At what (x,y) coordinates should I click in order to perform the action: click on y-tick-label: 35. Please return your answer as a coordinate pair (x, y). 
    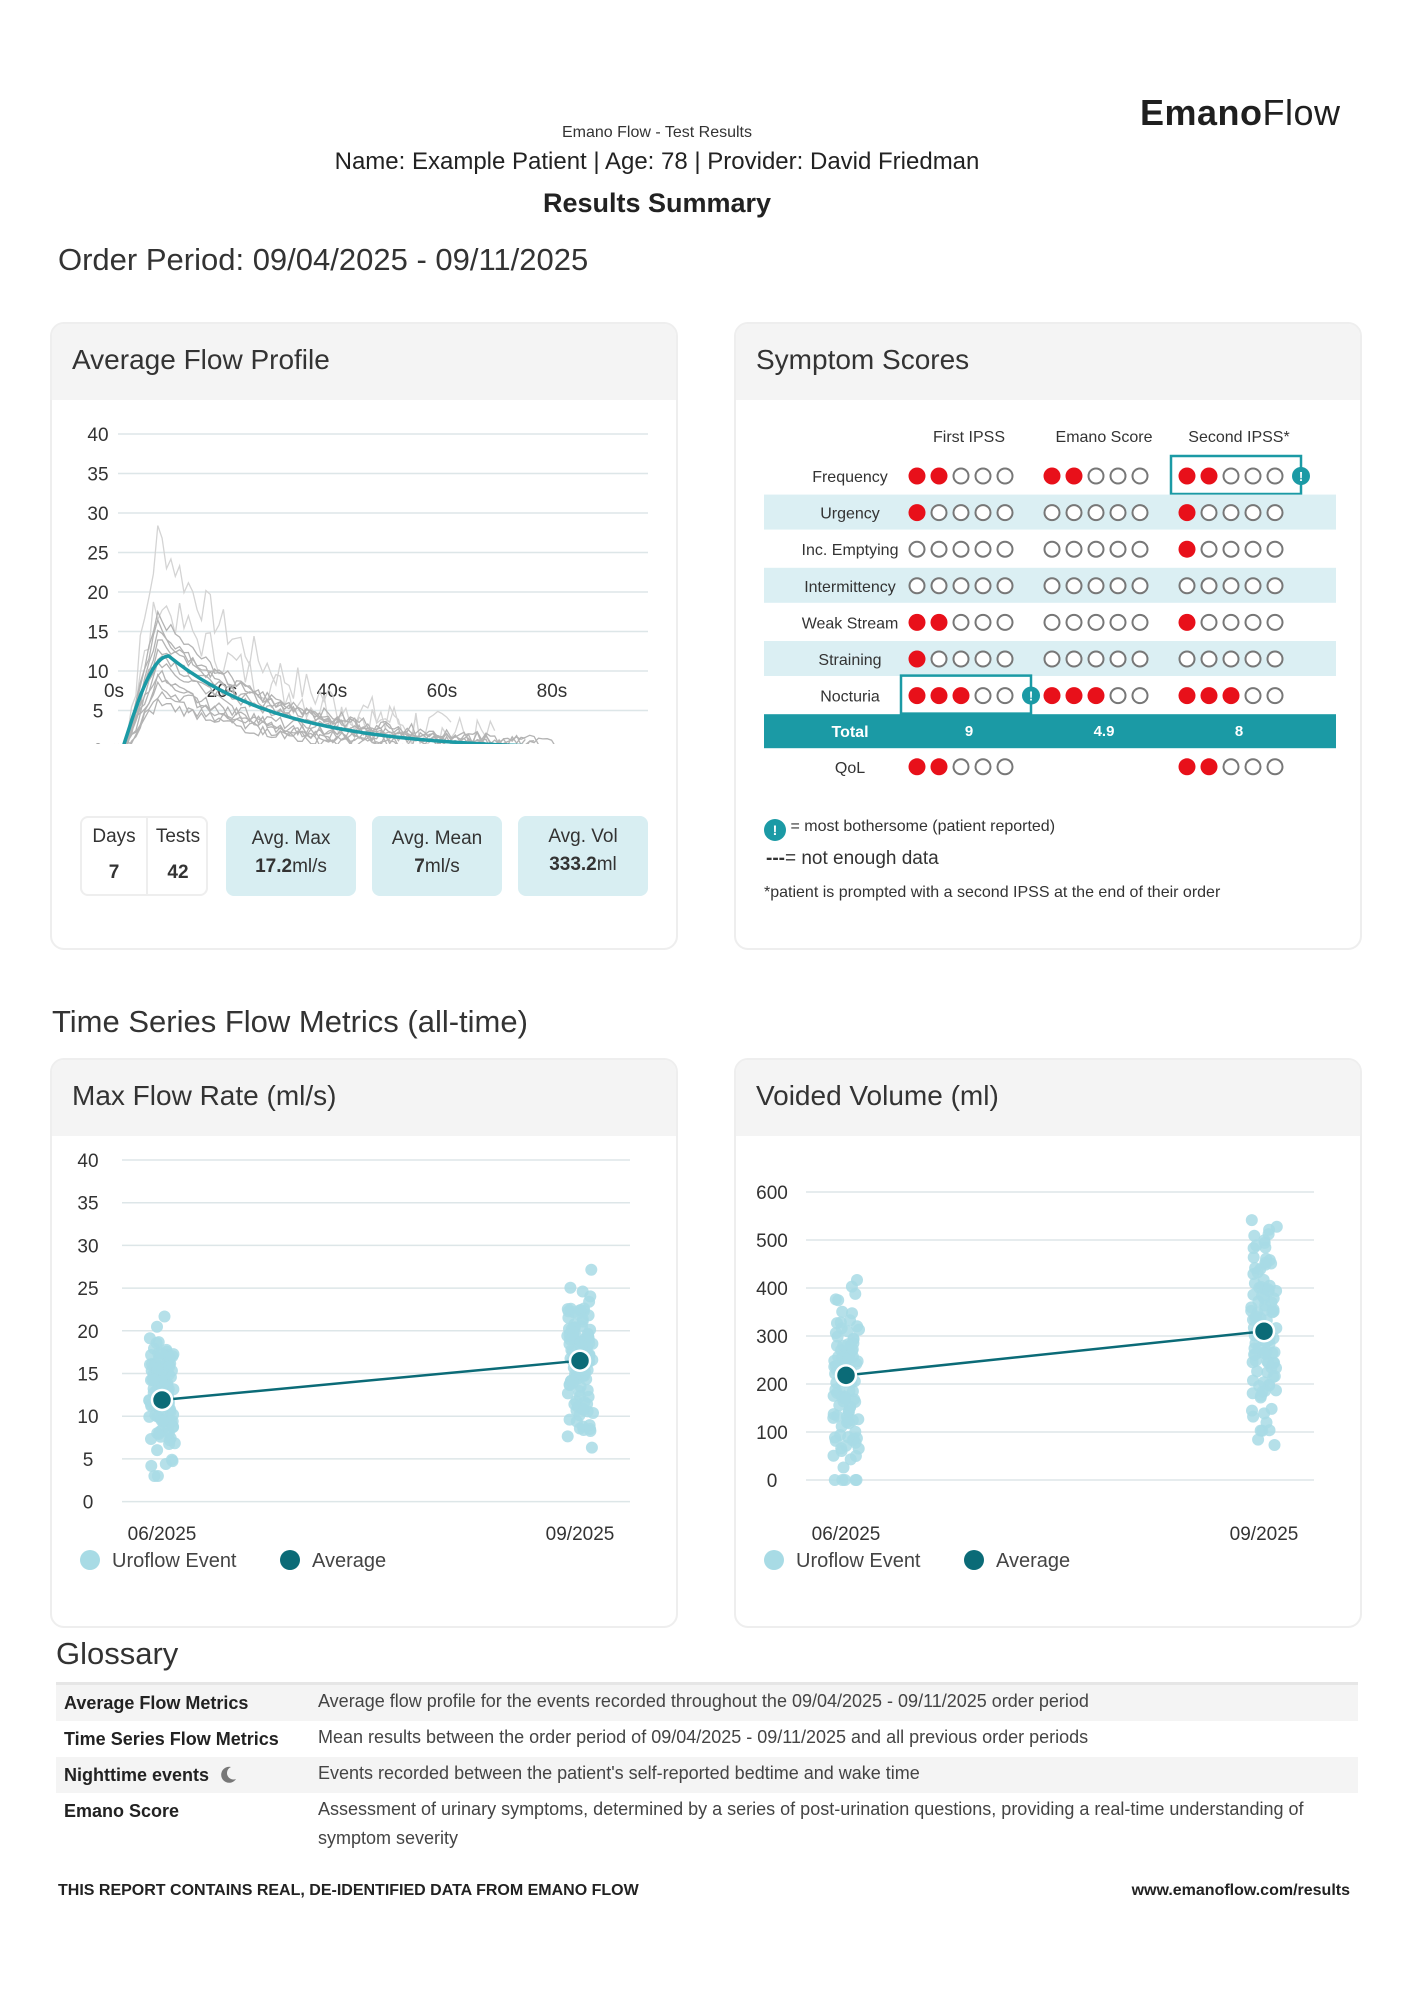
    Looking at the image, I should click on (97, 475).